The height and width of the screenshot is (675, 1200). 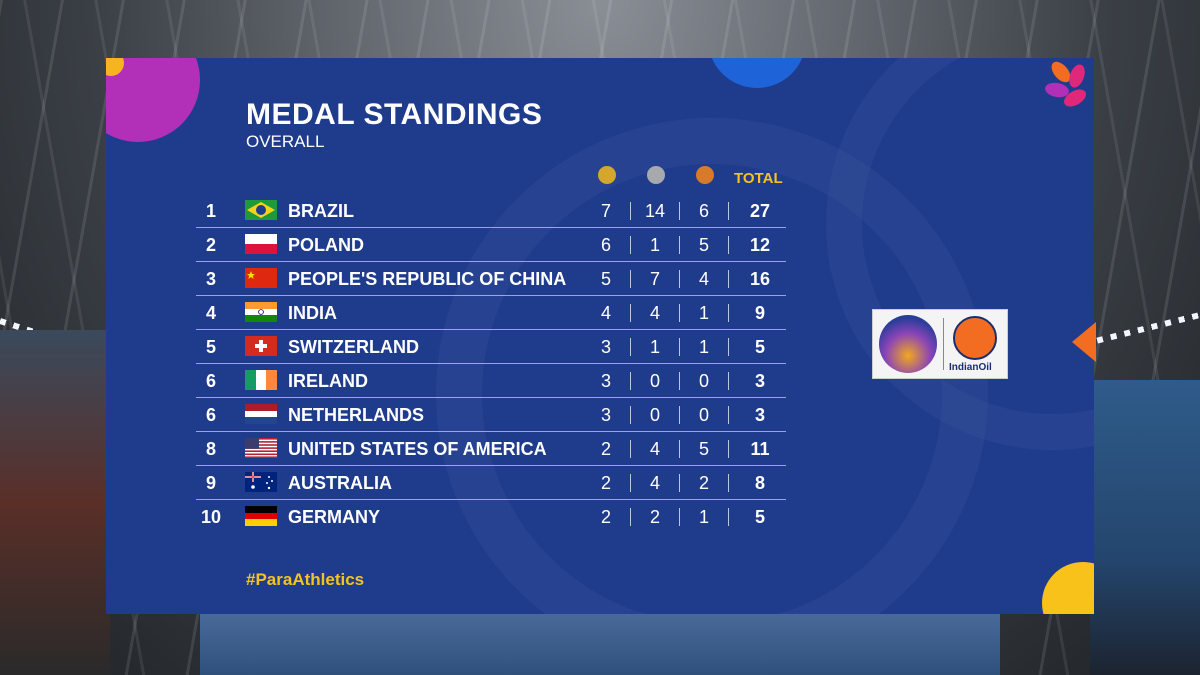 What do you see at coordinates (210, 449) in the screenshot?
I see `rank-cell: 8` at bounding box center [210, 449].